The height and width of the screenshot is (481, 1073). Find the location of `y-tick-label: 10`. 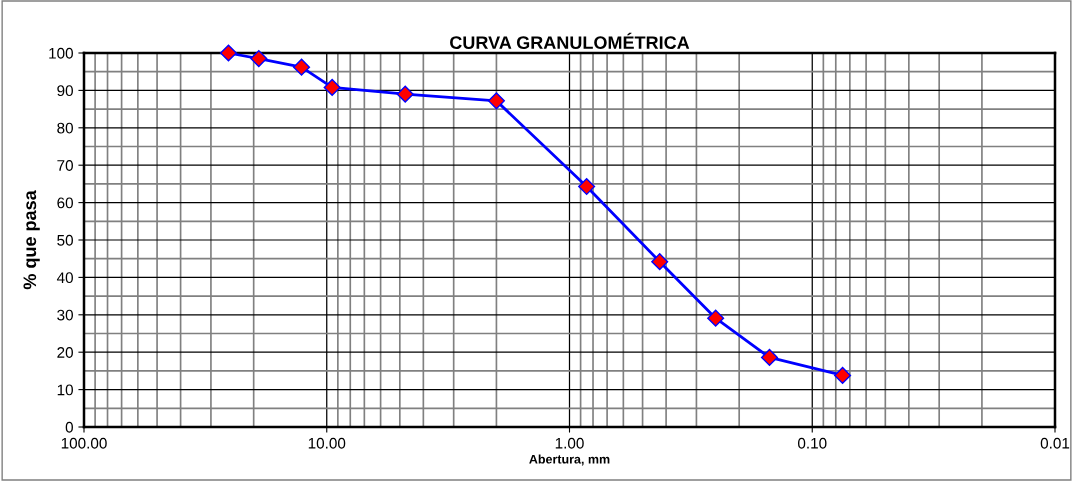

y-tick-label: 10 is located at coordinates (65, 390).